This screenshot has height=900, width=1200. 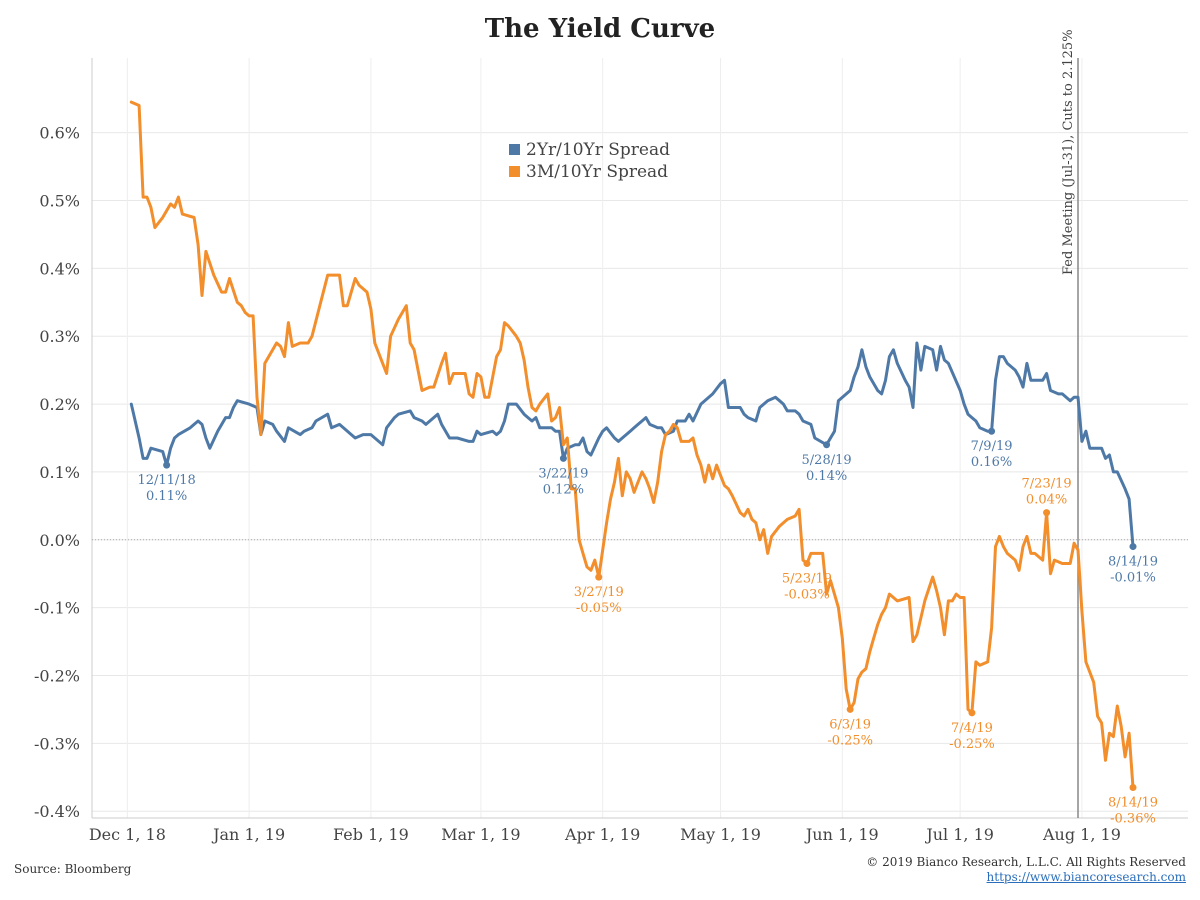 What do you see at coordinates (1047, 484) in the screenshot?
I see `annotation-date: 7/23/19` at bounding box center [1047, 484].